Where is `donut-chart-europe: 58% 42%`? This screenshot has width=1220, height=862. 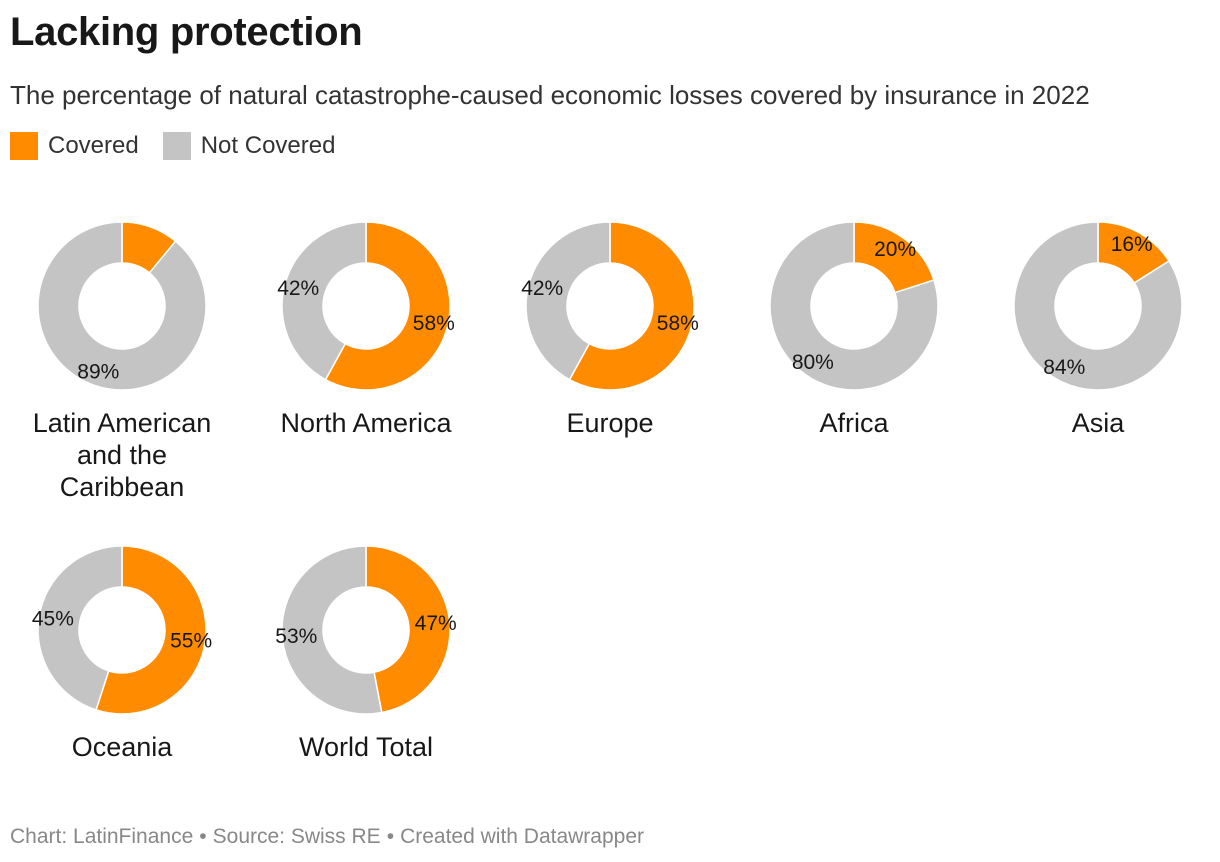 donut-chart-europe: 58% 42% is located at coordinates (610, 306).